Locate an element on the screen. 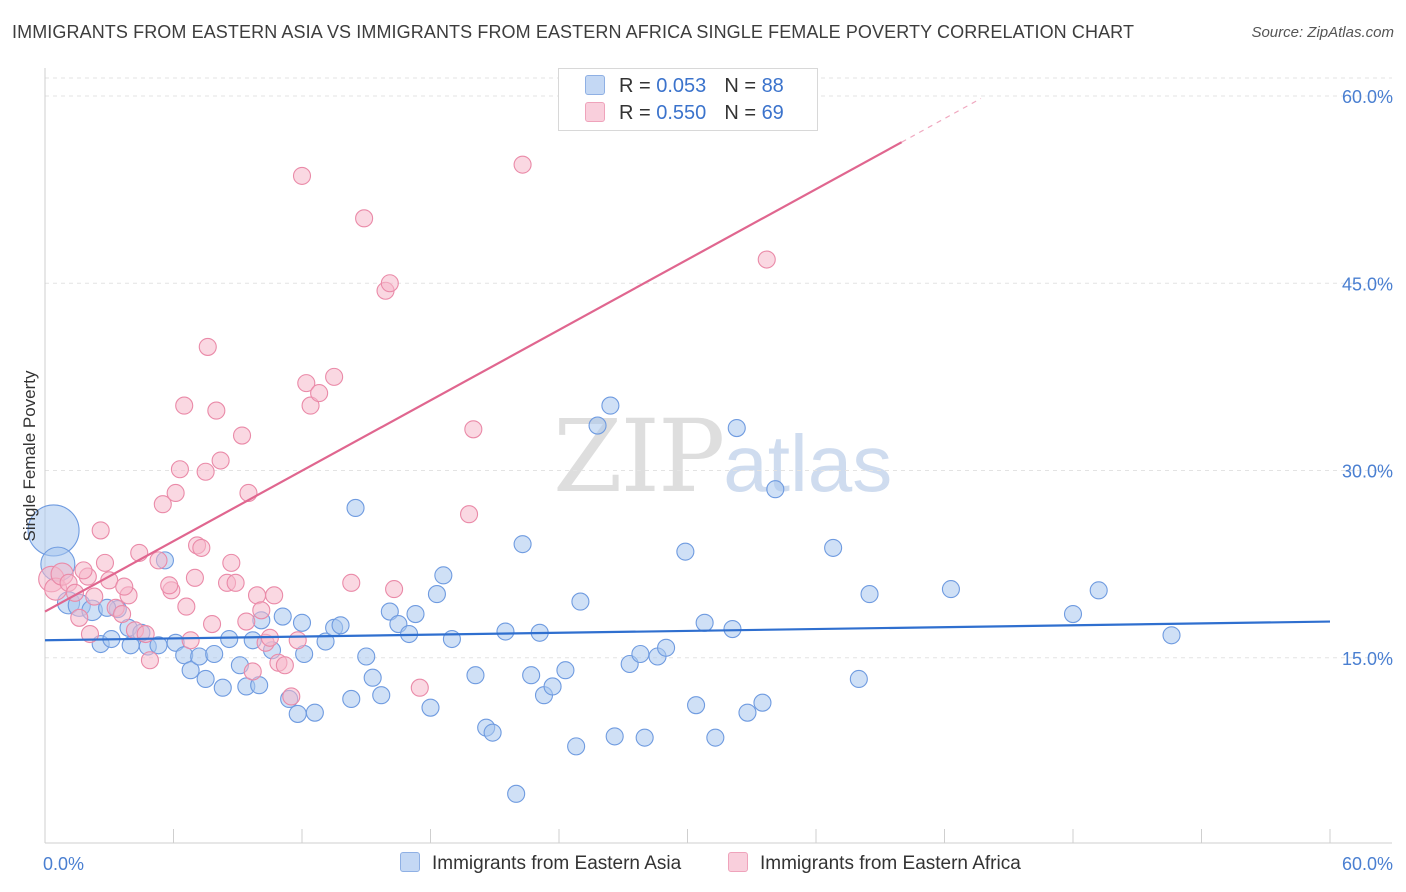 Image resolution: width=1406 pixels, height=892 pixels. legend-row-eastern-asia: R = 0.053 N = 88 is located at coordinates (684, 86).